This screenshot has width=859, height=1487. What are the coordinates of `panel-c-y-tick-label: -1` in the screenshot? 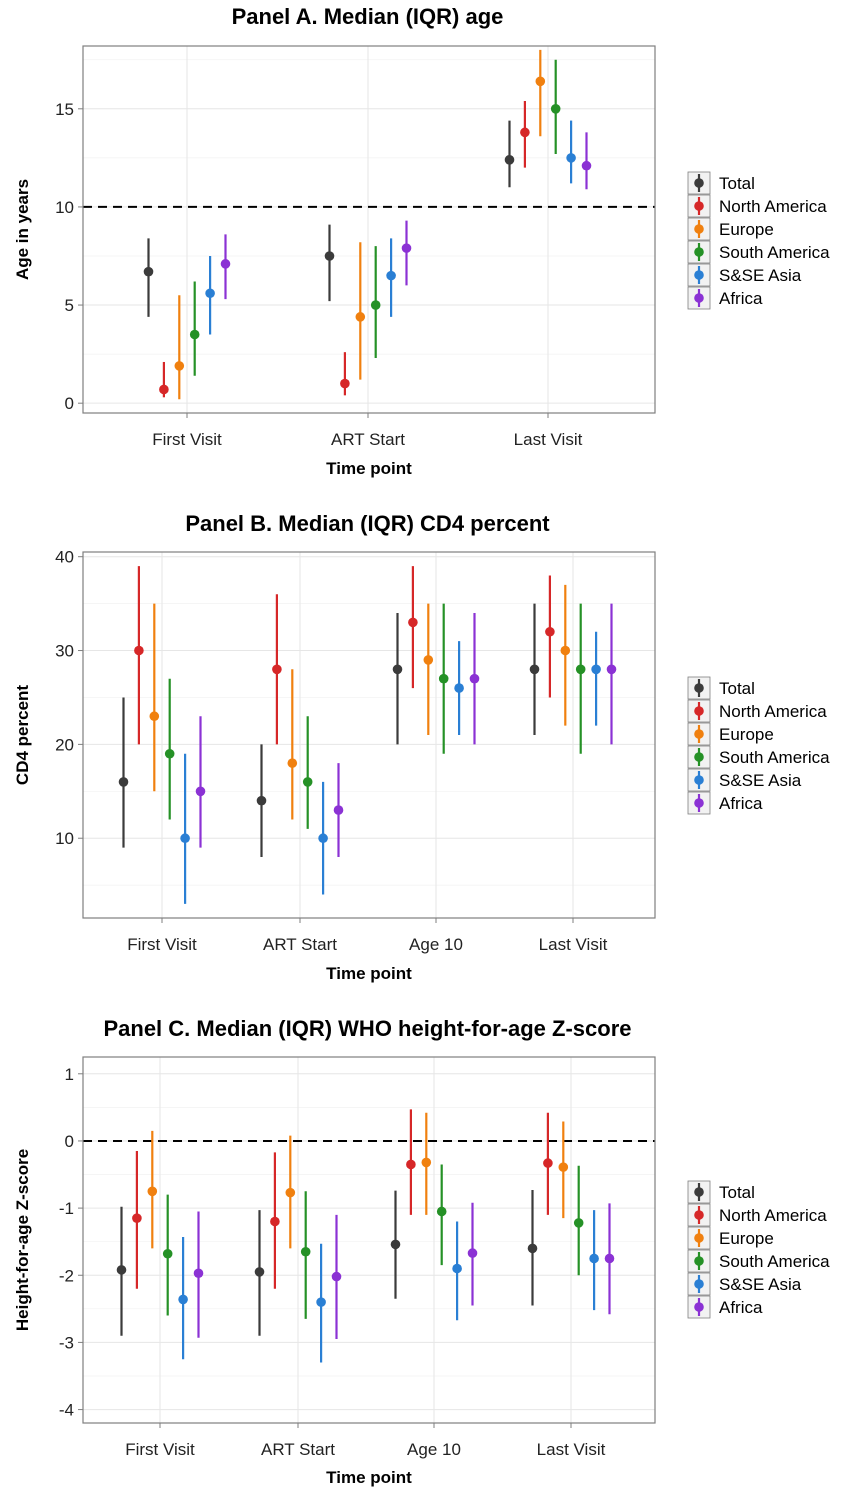 It's located at (66, 1208).